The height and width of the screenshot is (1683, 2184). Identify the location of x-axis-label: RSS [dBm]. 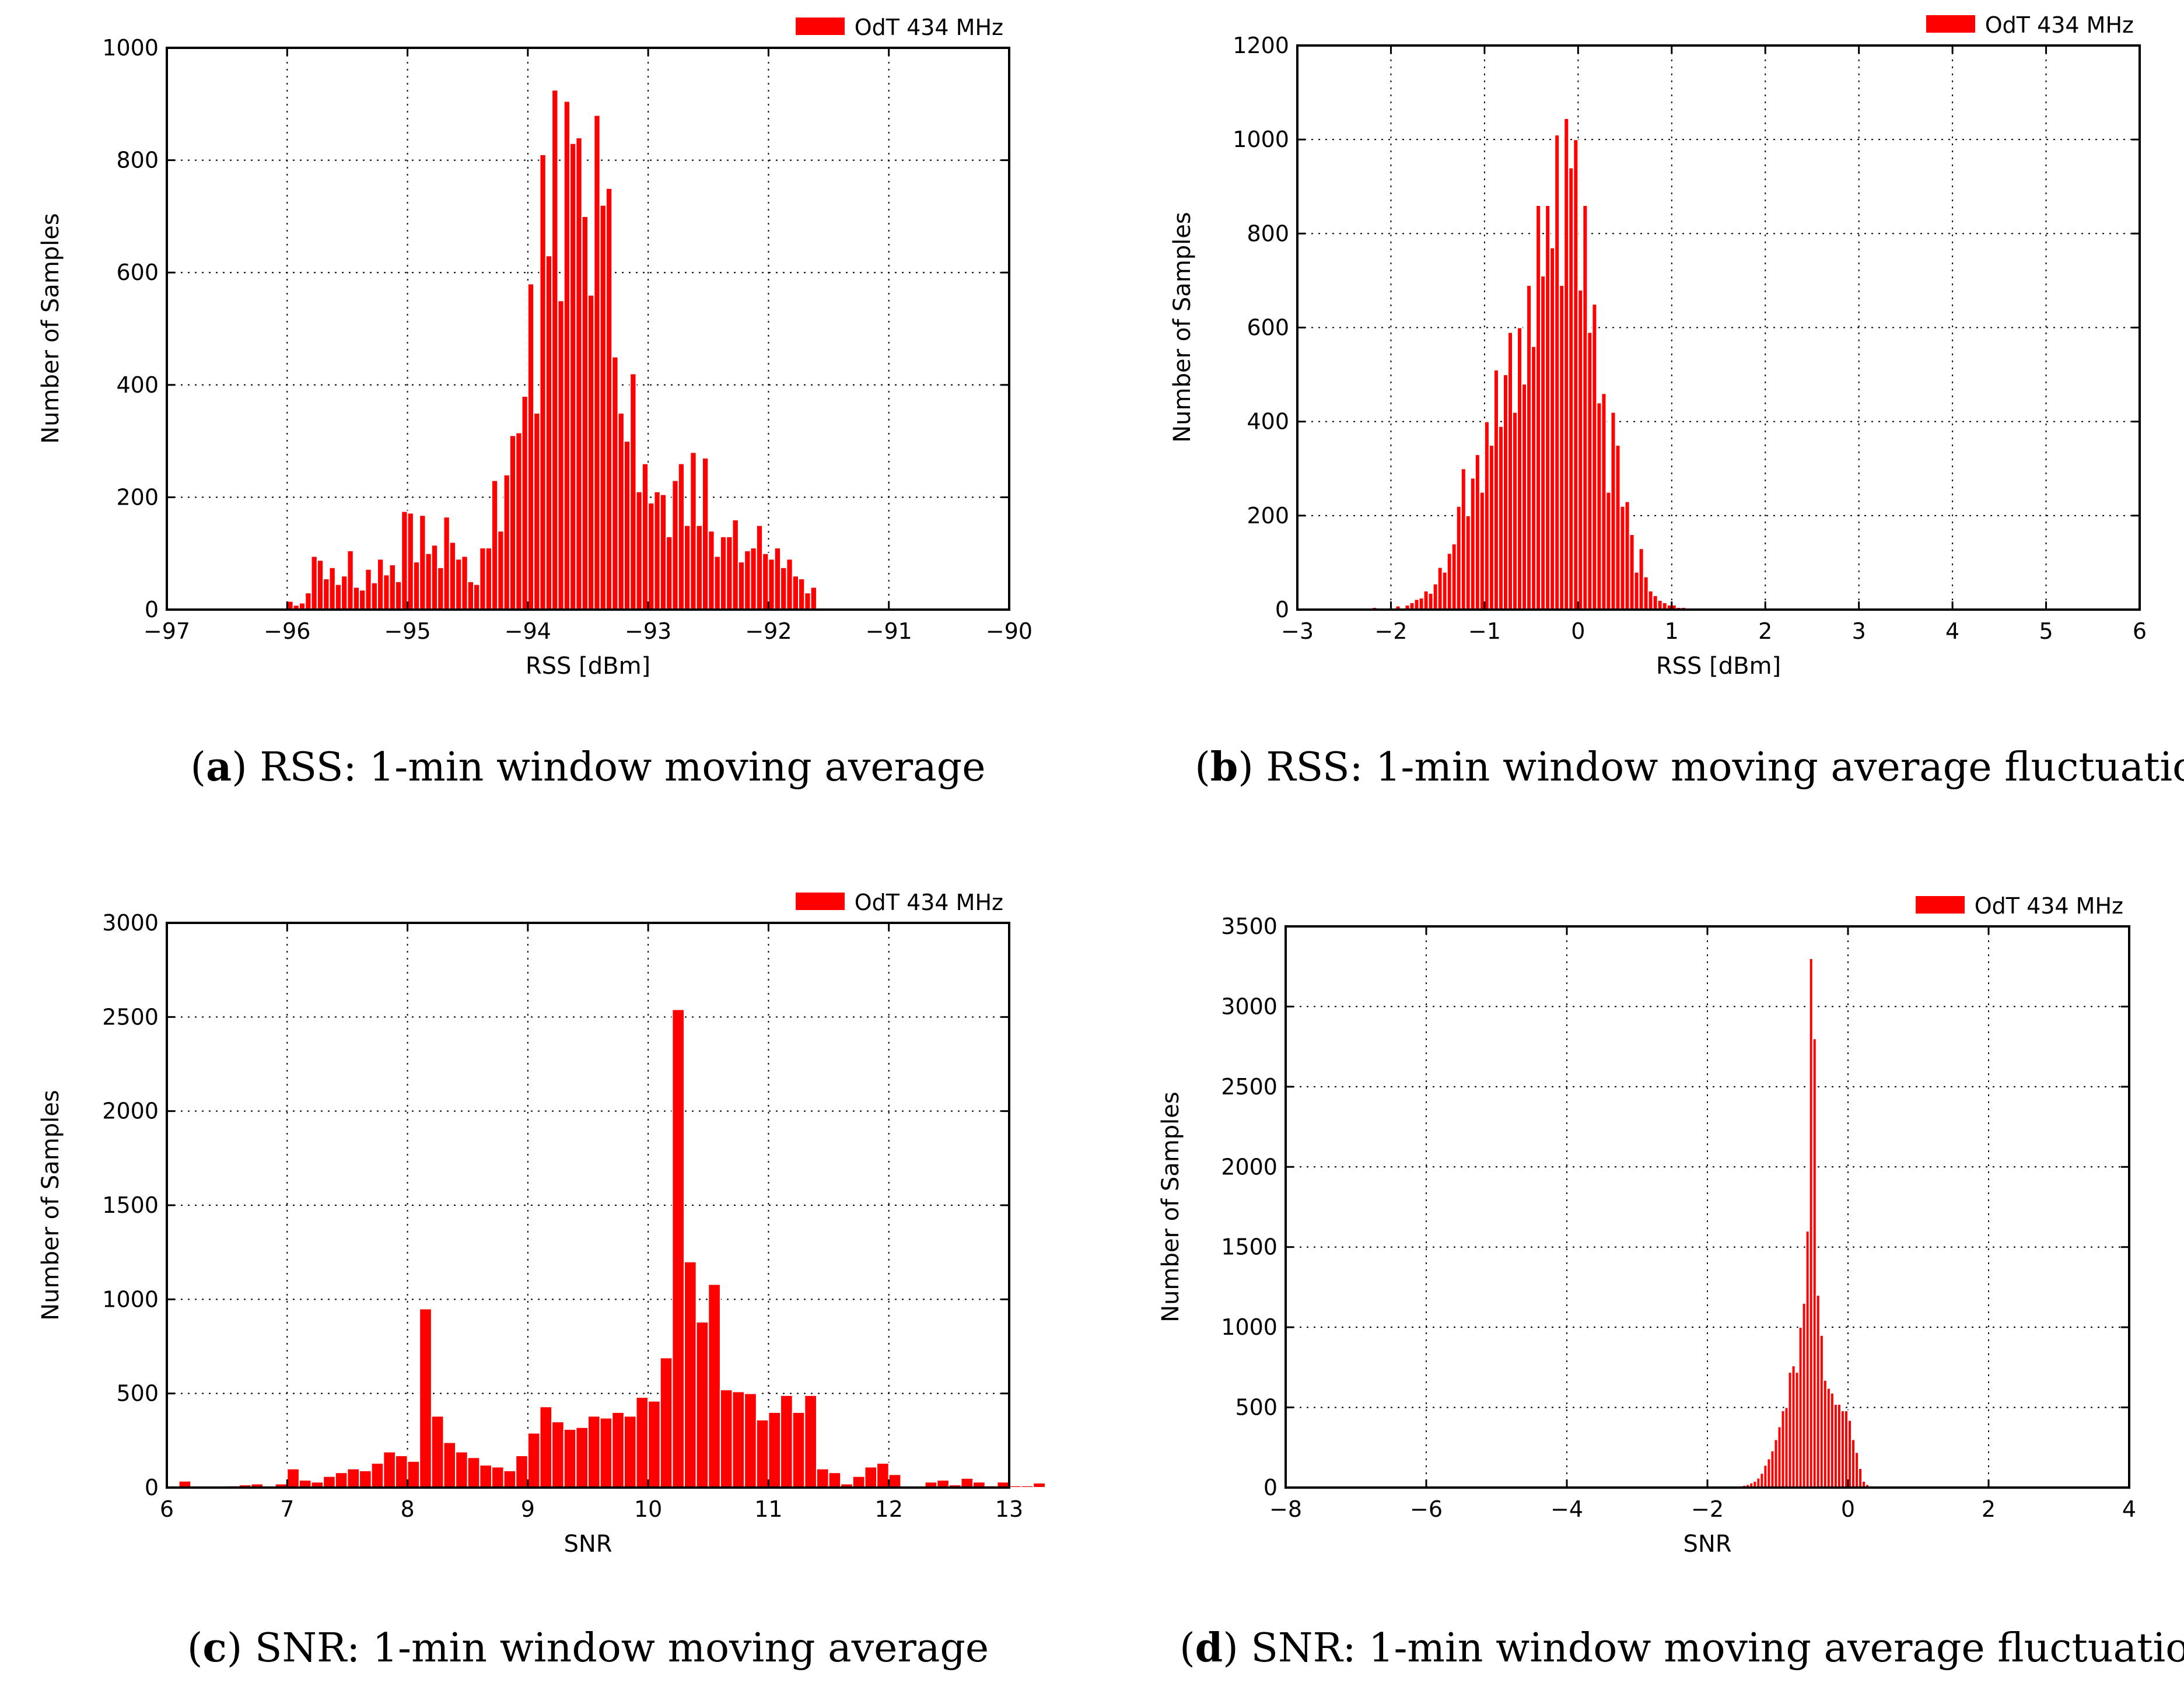
(588, 666).